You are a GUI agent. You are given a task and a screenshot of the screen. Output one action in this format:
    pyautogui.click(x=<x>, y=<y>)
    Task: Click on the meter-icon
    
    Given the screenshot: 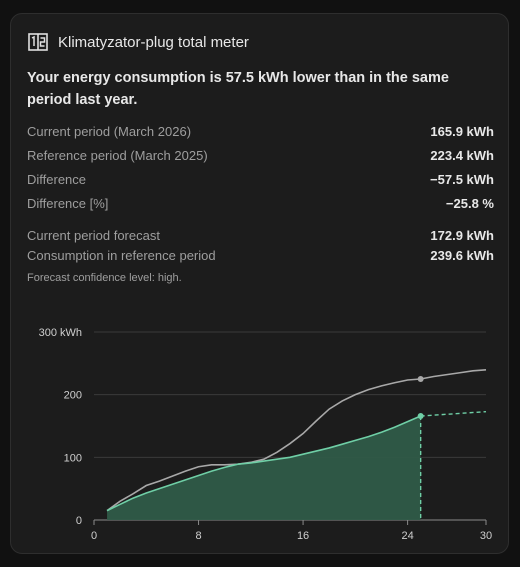 What is the action you would take?
    pyautogui.click(x=38, y=42)
    